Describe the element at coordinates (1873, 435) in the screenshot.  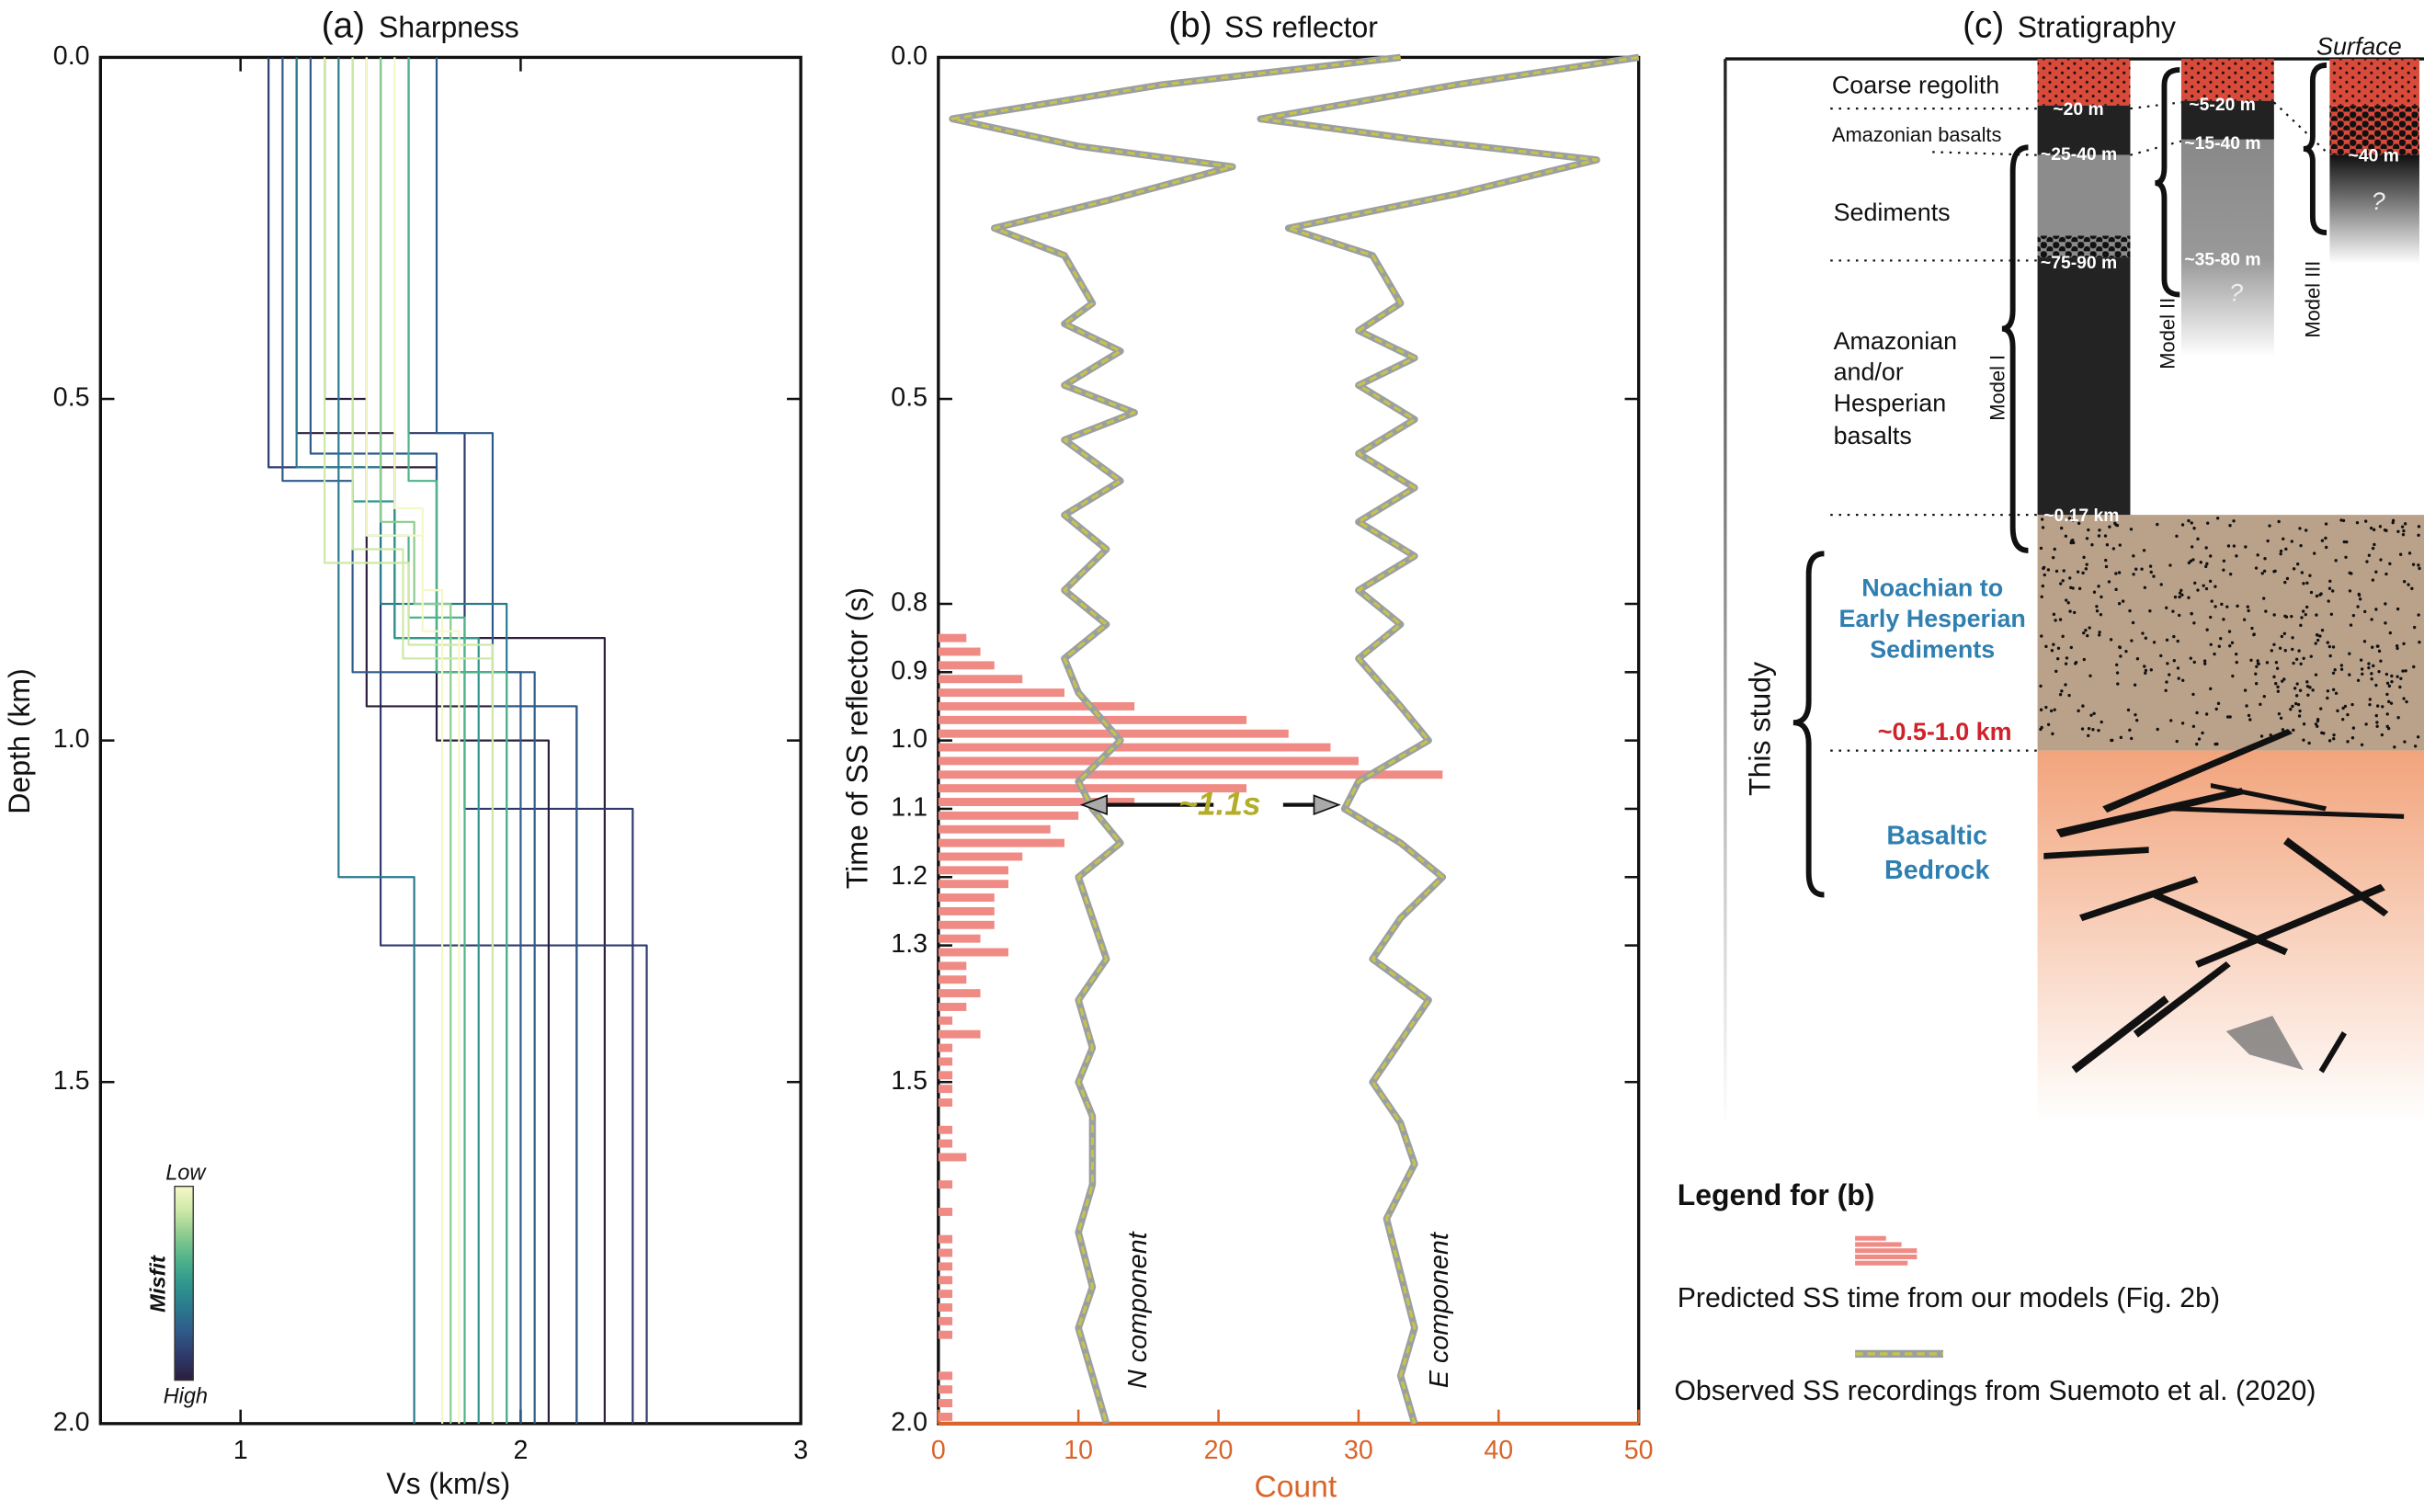
I see `layer-label: basalts` at that location.